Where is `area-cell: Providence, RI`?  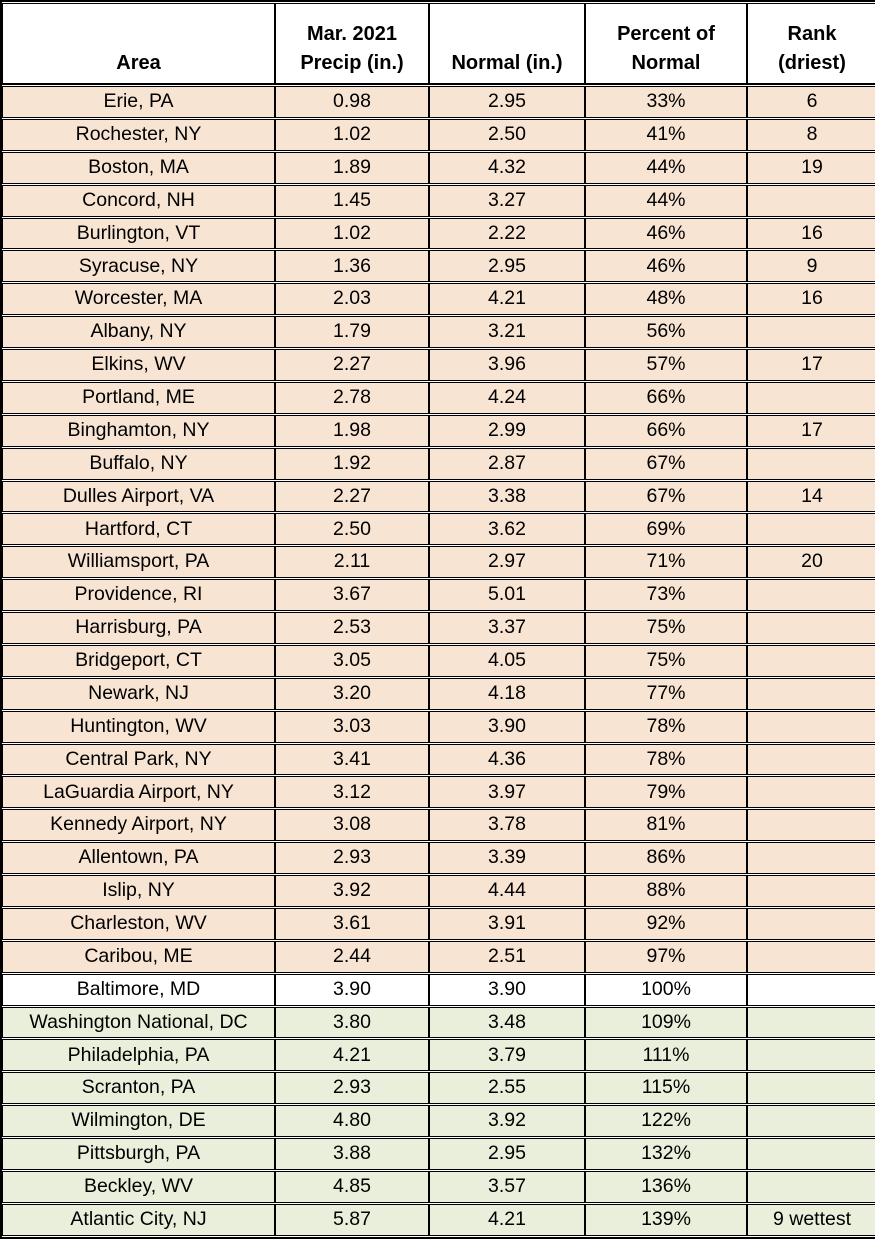
area-cell: Providence, RI is located at coordinates (138, 595).